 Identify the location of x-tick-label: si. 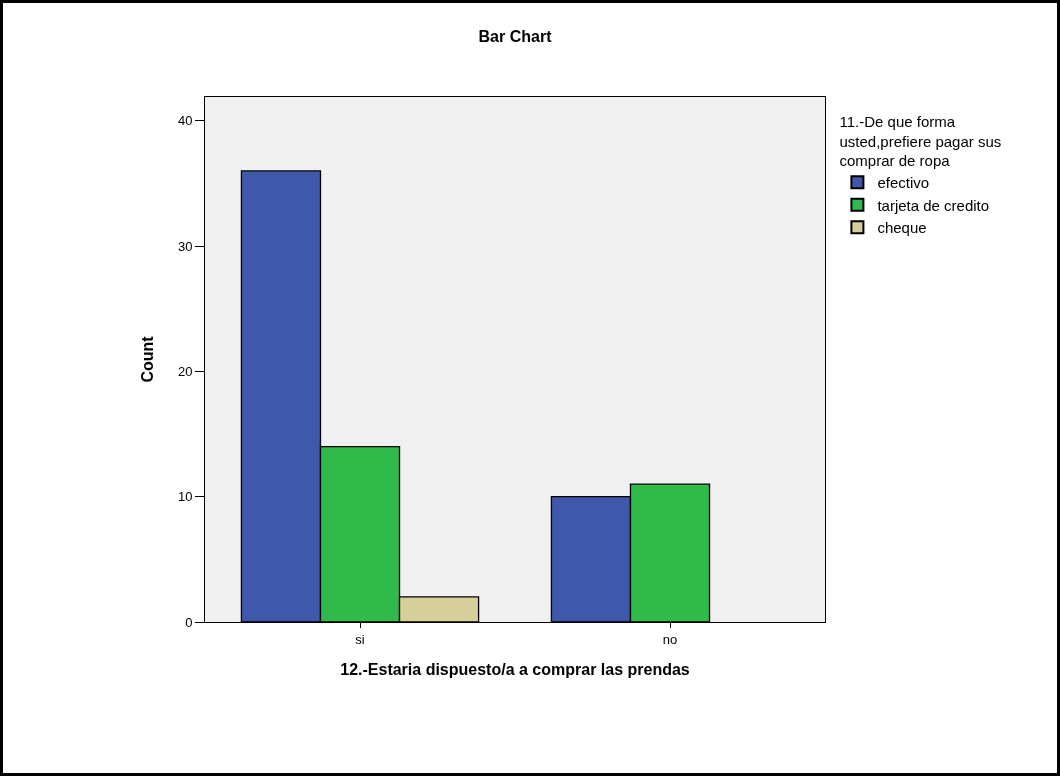
(360, 639).